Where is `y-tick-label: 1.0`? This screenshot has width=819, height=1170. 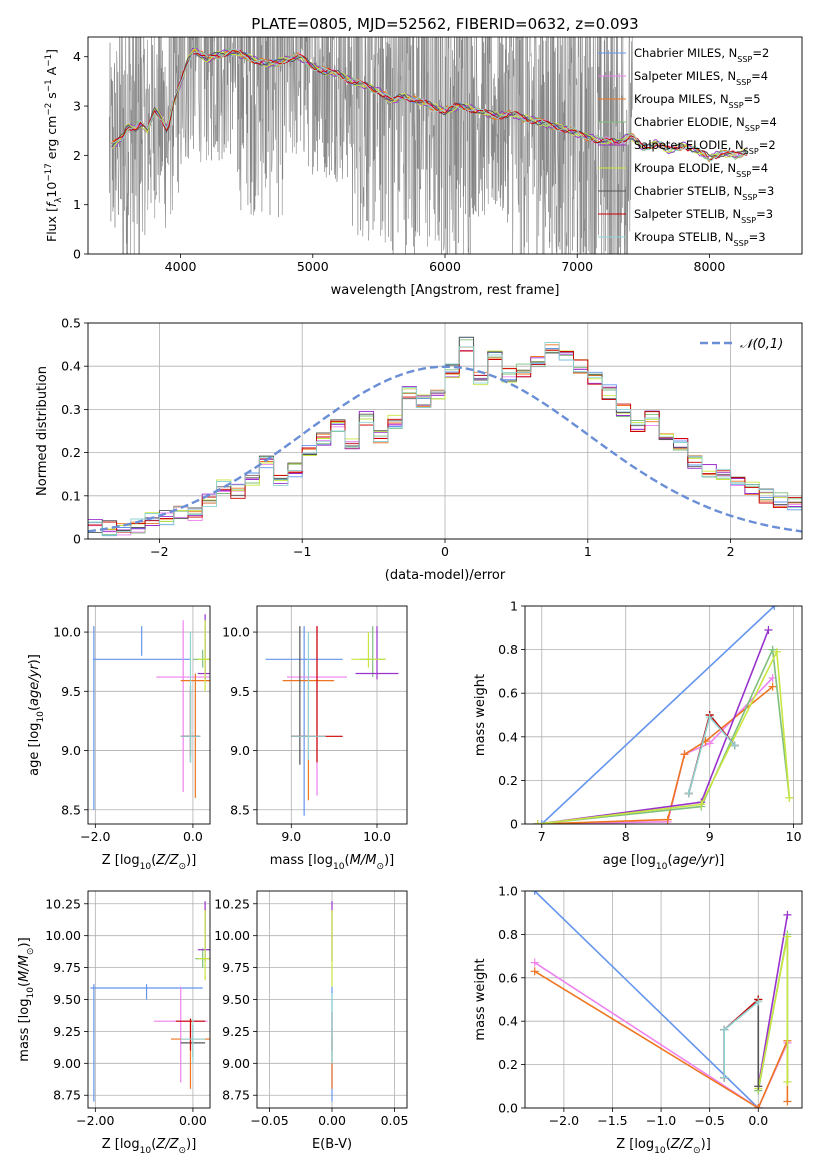
y-tick-label: 1.0 is located at coordinates (508, 891).